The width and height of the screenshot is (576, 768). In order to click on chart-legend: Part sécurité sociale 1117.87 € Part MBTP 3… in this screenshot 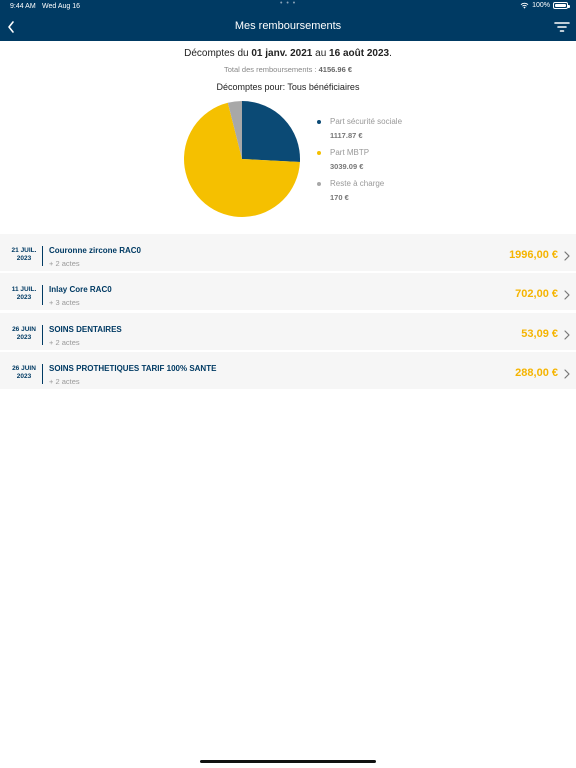, I will do `click(359, 163)`.